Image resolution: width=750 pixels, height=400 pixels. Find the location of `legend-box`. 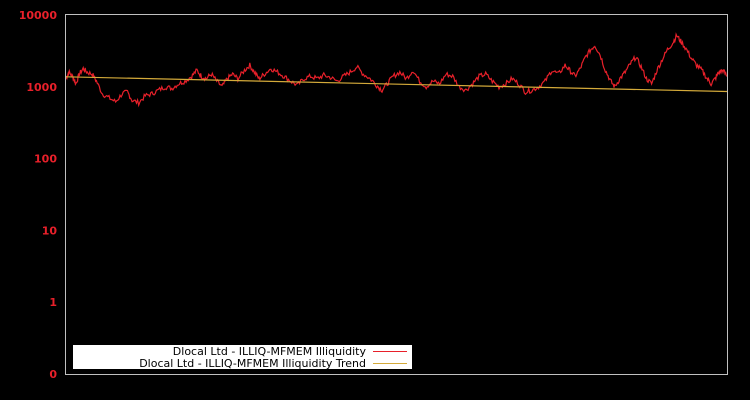

legend-box is located at coordinates (242, 357).